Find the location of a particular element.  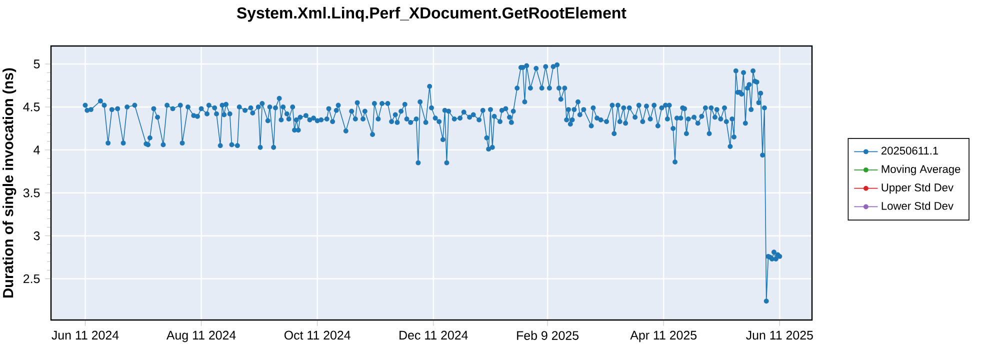

y-tick-label: 5 is located at coordinates (37, 64).